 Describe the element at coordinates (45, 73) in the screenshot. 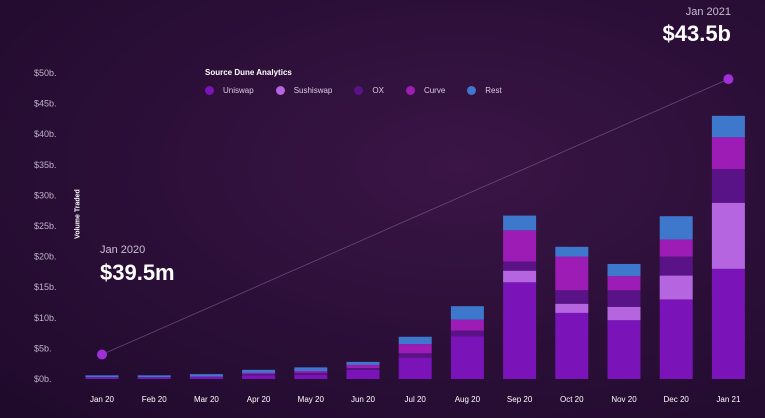

I see `y-tick-label: $50b.` at that location.